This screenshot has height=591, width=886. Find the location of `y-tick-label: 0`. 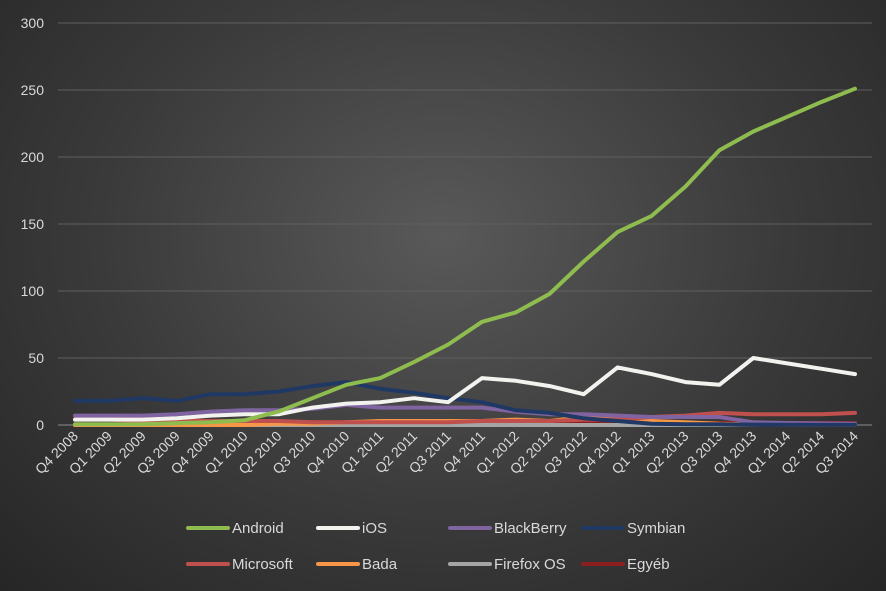

y-tick-label: 0 is located at coordinates (40, 425).